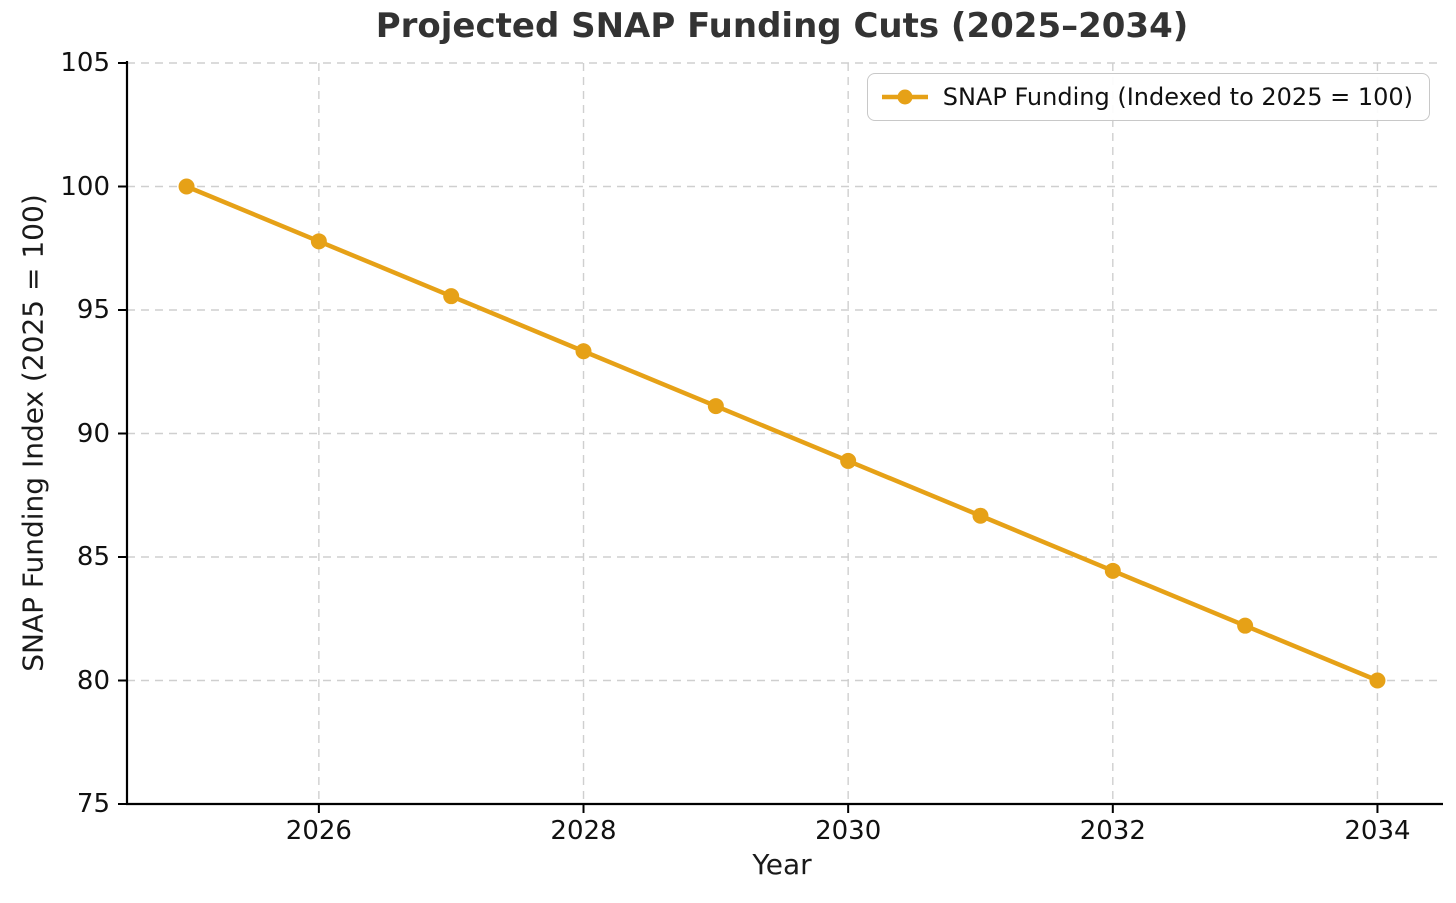 This screenshot has width=1456, height=903. Describe the element at coordinates (33, 433) in the screenshot. I see `y-axis-label: SNAP Funding Index (2025 = 100)` at that location.